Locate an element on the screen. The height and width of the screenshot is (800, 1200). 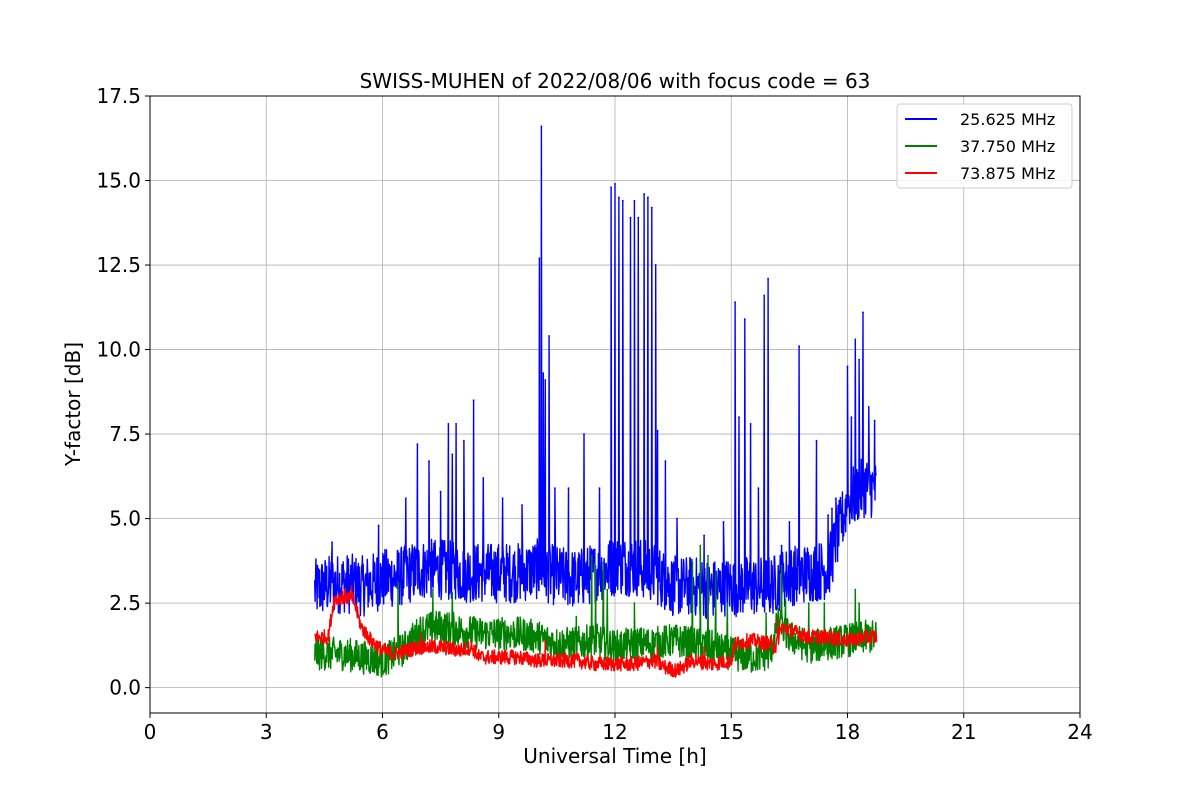
x-tick-label: 3 is located at coordinates (266, 732).